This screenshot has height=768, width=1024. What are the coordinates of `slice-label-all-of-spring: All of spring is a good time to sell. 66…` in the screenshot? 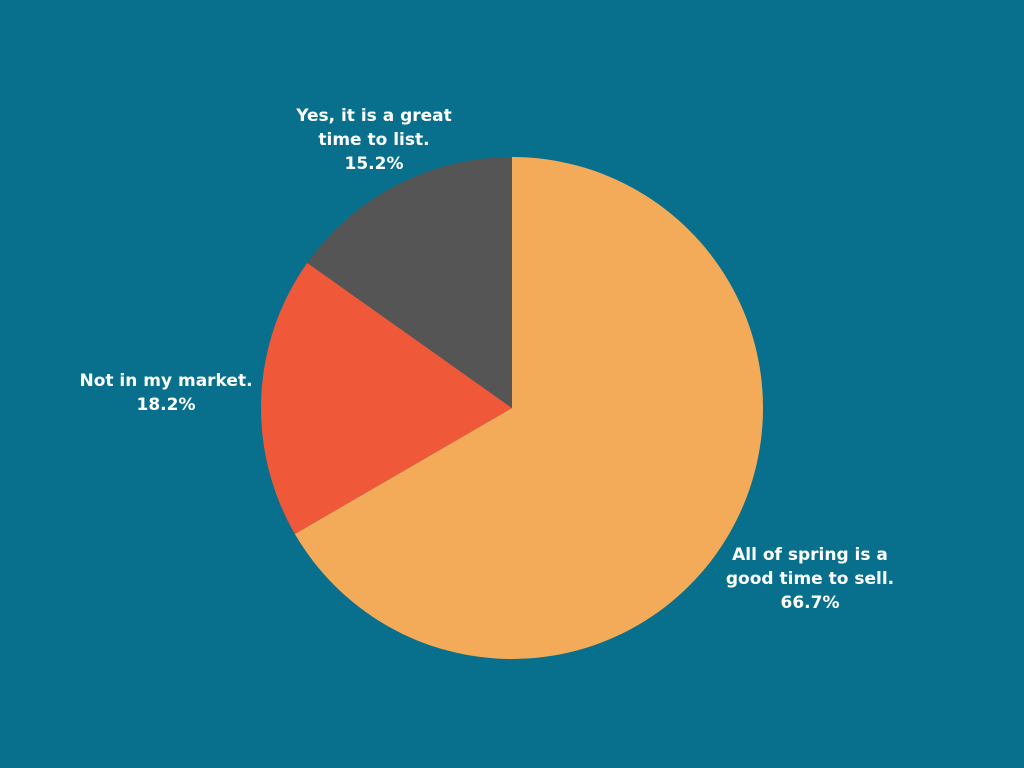 It's located at (810, 579).